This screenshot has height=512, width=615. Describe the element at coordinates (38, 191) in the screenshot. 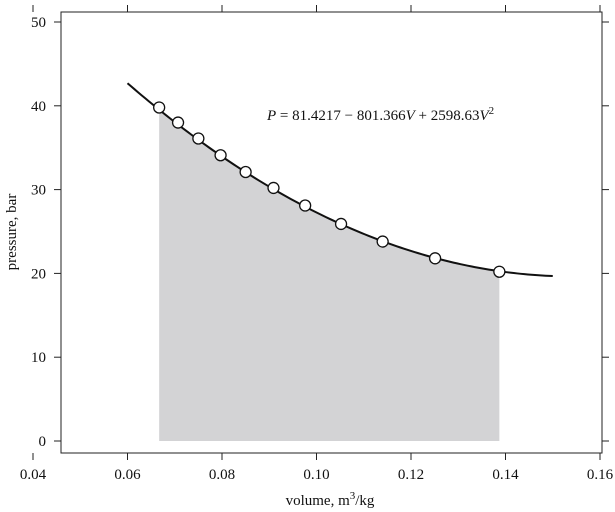

I see `y-tick-label: 30` at that location.